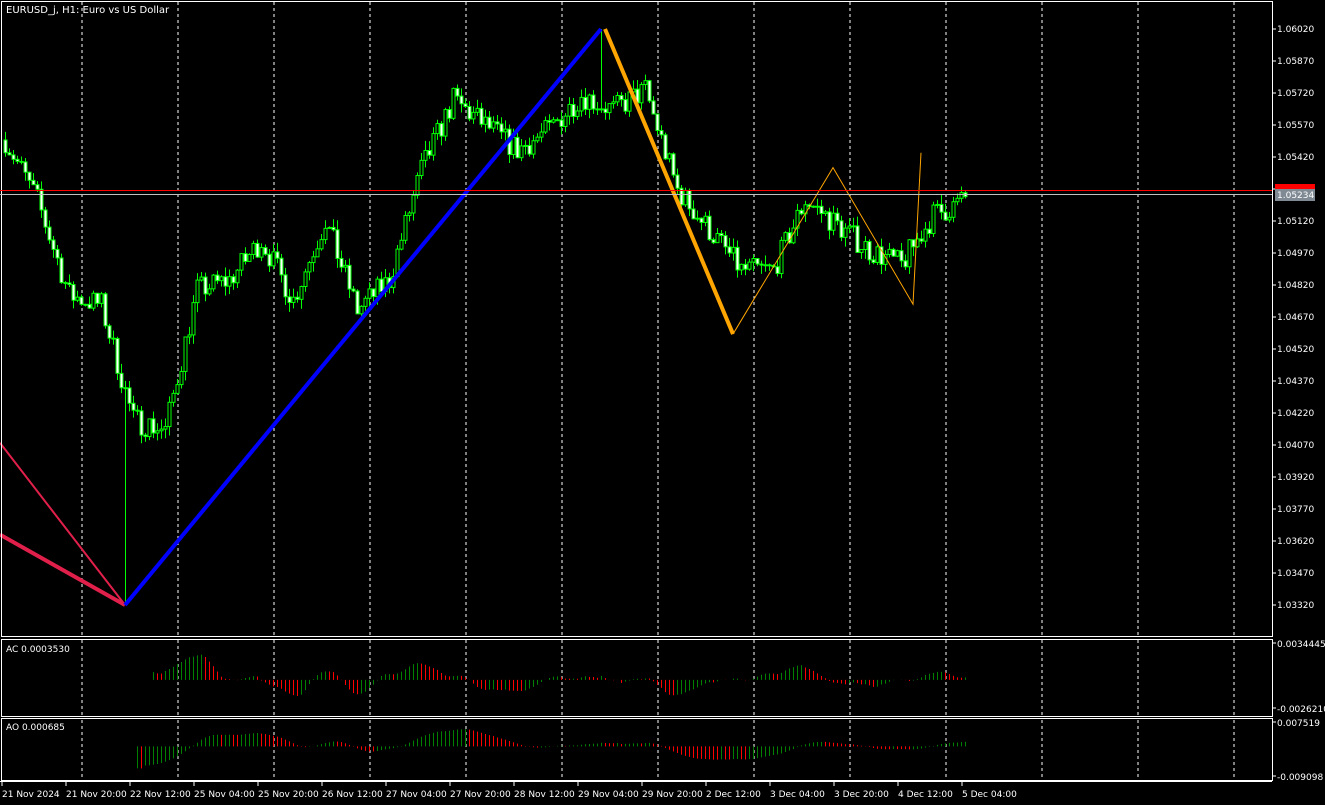 This screenshot has height=805, width=1325. Describe the element at coordinates (669, 181) in the screenshot. I see `zigzag-orange-thick` at that location.